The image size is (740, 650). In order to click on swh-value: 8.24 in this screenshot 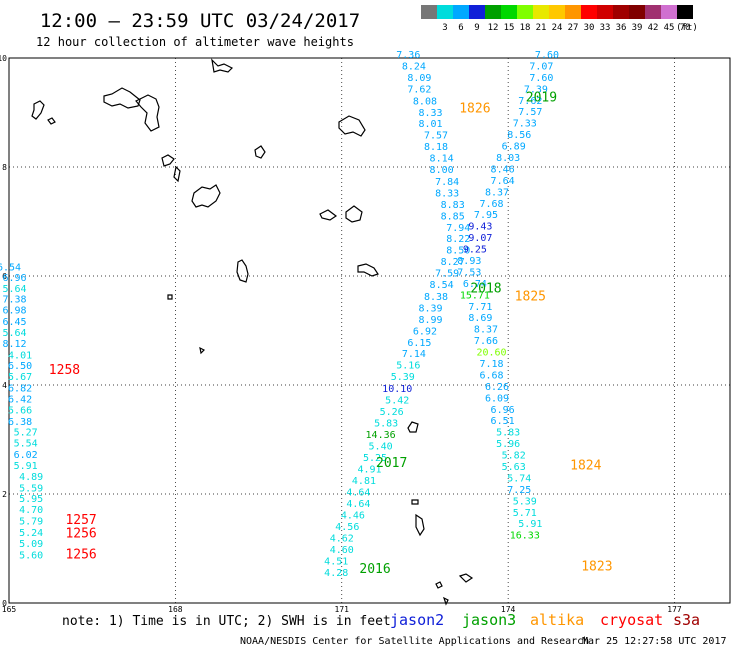, I will do `click(414, 66)`.